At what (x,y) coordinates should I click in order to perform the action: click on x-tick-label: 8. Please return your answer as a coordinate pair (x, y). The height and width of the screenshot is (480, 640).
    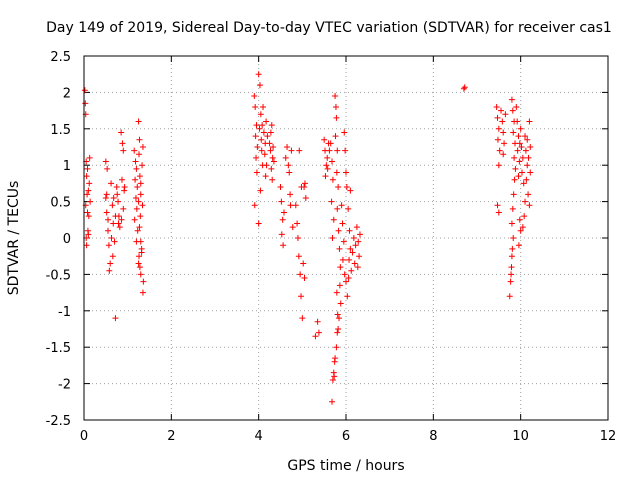
    Looking at the image, I should click on (433, 436).